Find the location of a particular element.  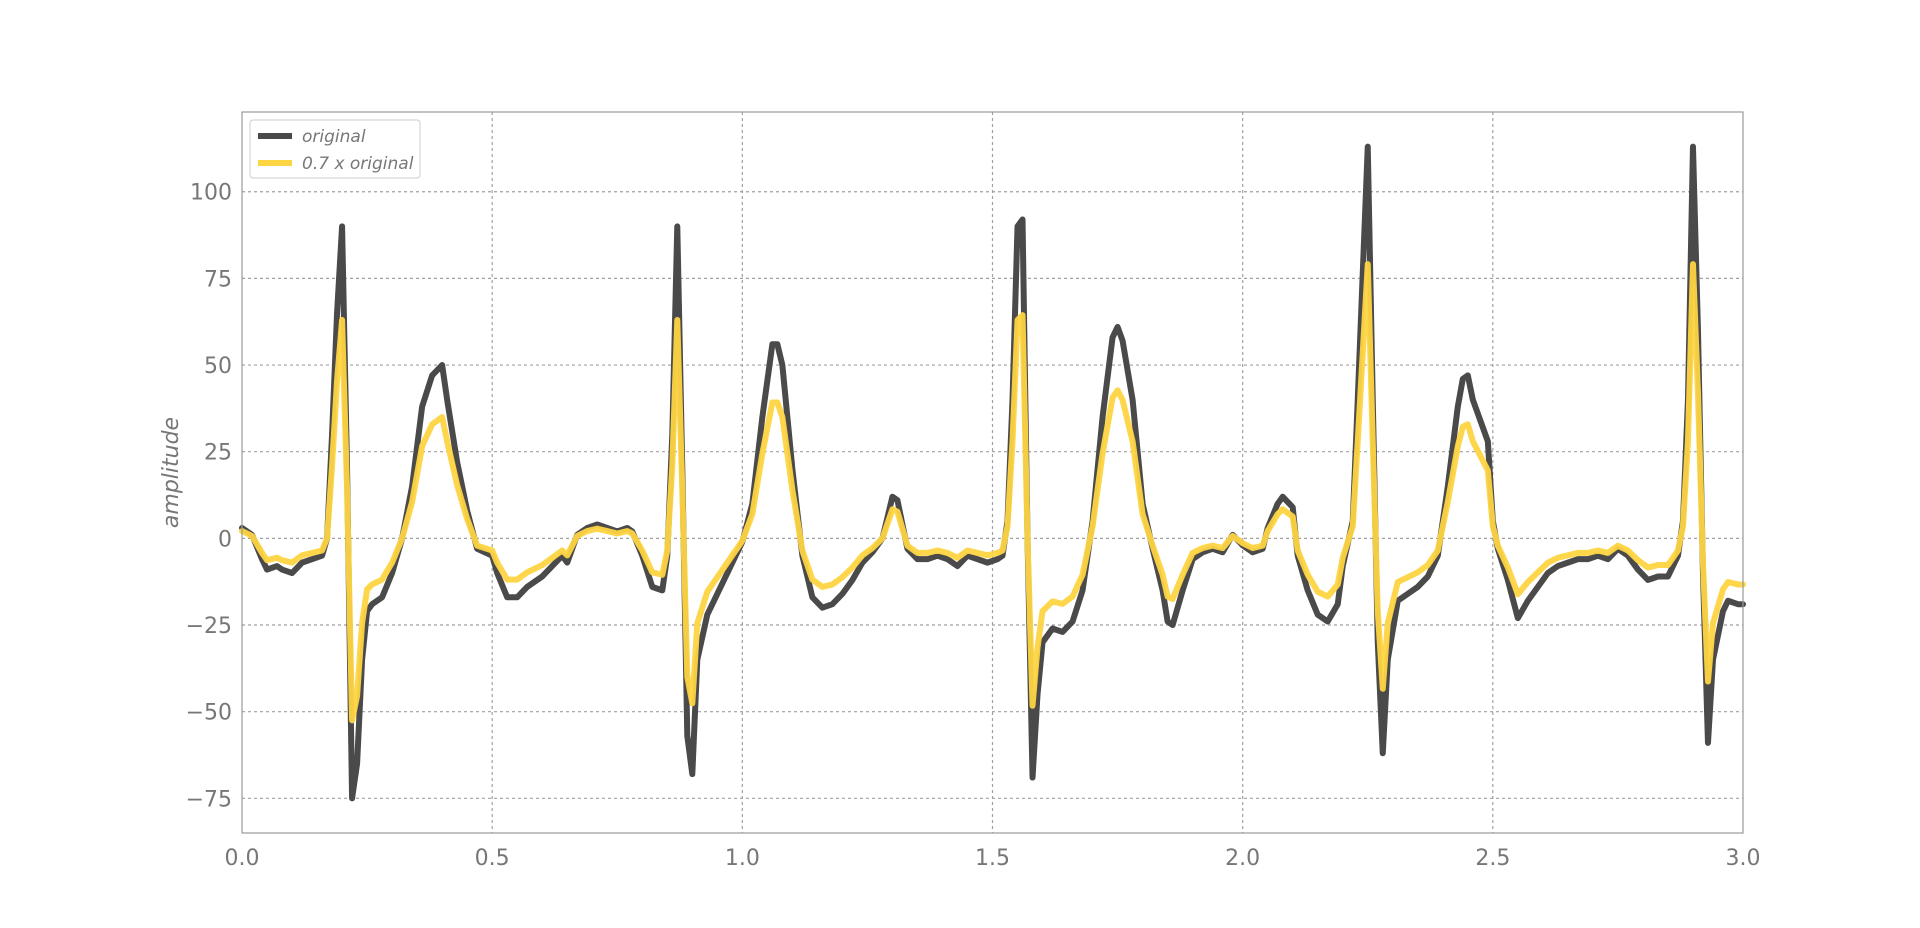

y-tick-label: 50 is located at coordinates (218, 366).